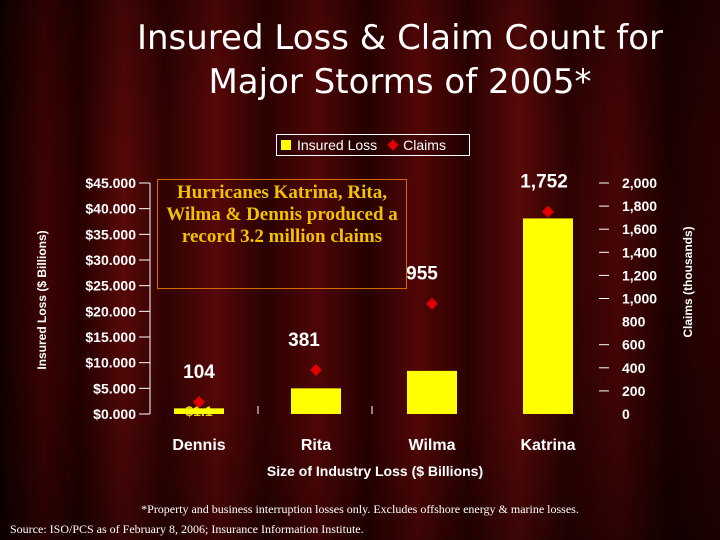 Image resolution: width=720 pixels, height=540 pixels. What do you see at coordinates (42, 299) in the screenshot?
I see `y-axis-title: Insured Loss ($ Billions)` at bounding box center [42, 299].